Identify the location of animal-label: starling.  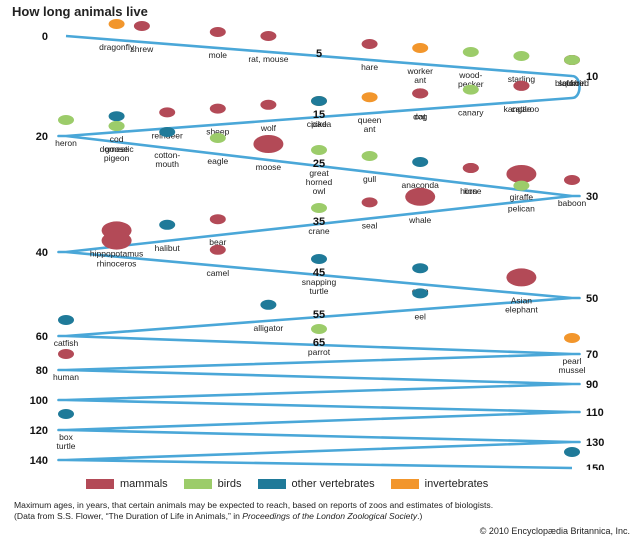
(522, 79).